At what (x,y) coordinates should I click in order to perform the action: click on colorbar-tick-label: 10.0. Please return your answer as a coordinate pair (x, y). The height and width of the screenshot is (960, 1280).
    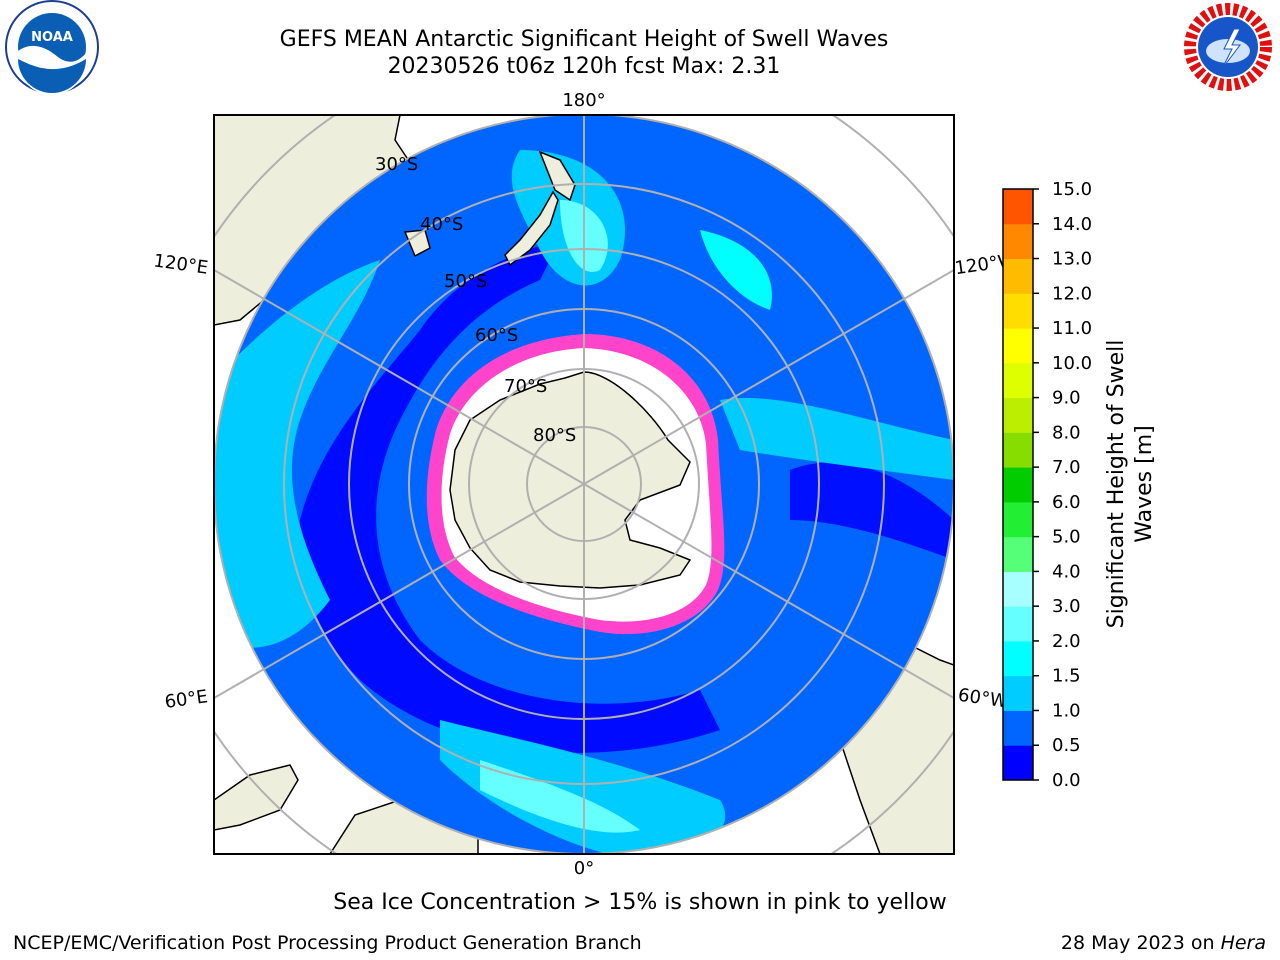
    Looking at the image, I should click on (1072, 363).